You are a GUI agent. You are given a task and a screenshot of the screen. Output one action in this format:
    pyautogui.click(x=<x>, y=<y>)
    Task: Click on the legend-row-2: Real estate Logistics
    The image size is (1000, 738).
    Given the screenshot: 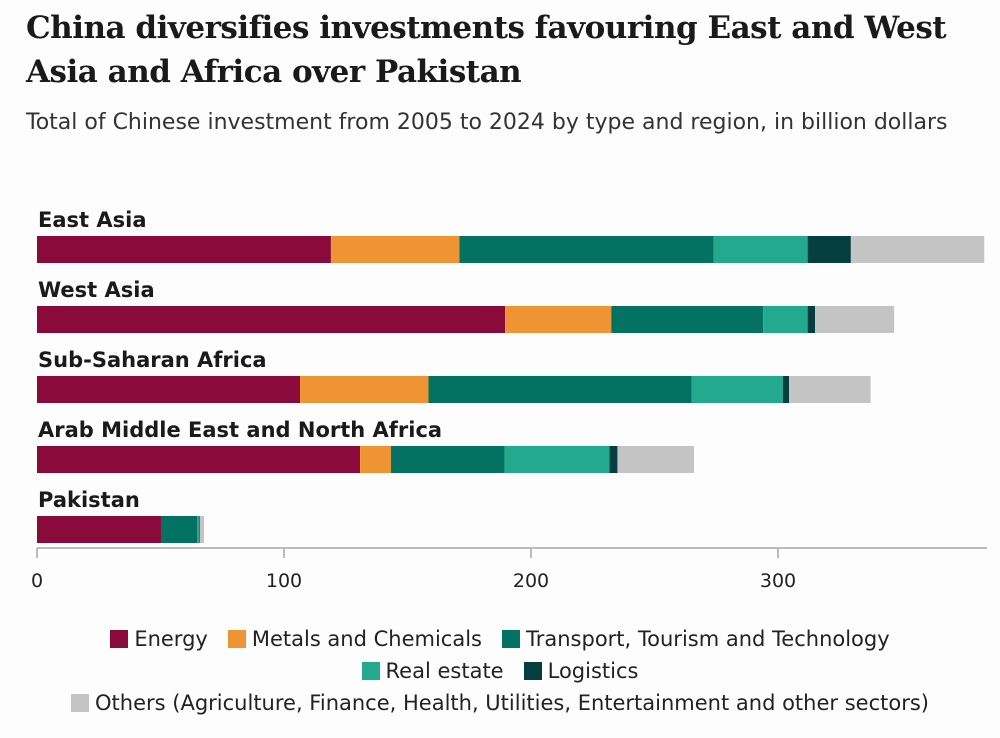 What is the action you would take?
    pyautogui.click(x=500, y=671)
    